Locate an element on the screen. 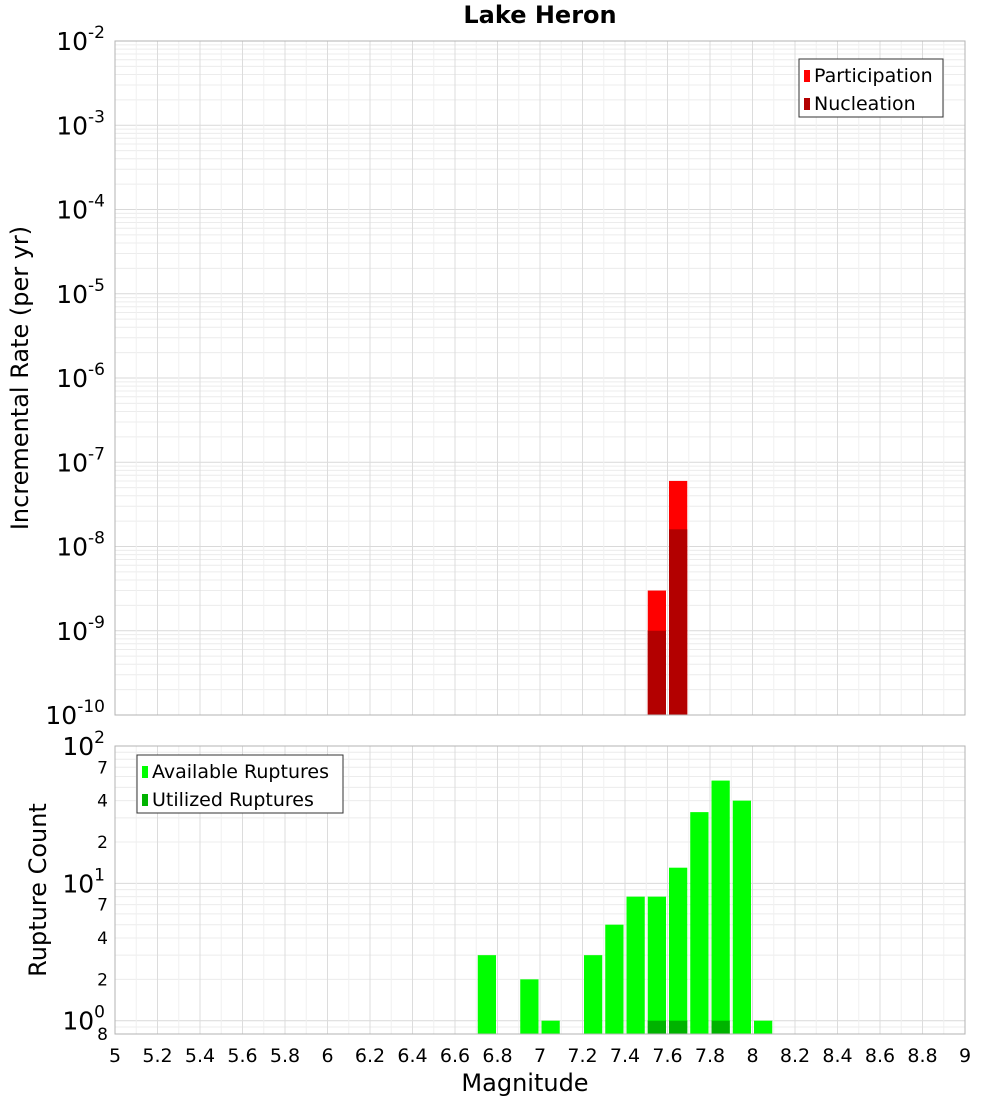 The width and height of the screenshot is (1000, 1100). x-tick-label: 8.6 is located at coordinates (880, 1056).